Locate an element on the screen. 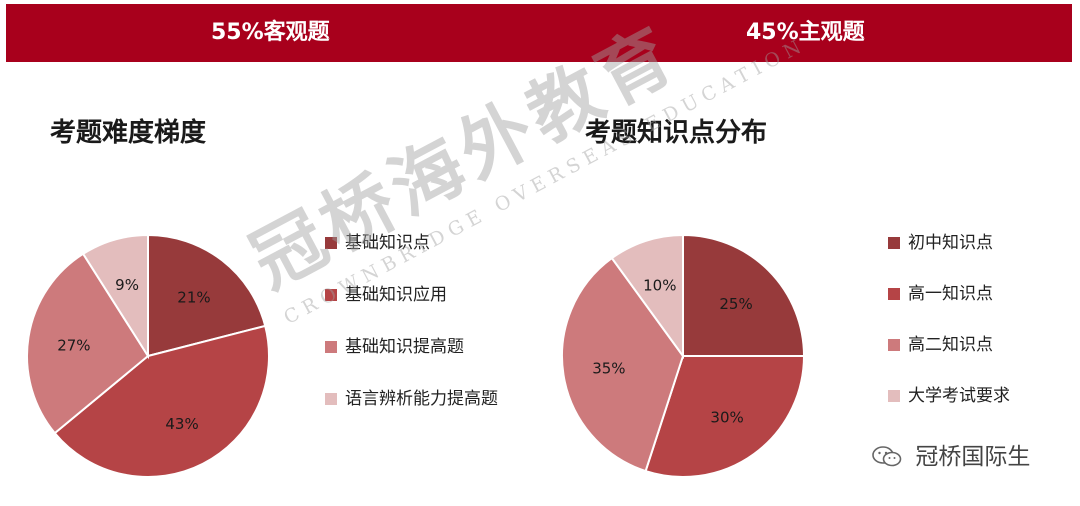 Image resolution: width=1080 pixels, height=506 pixels. legend-item: 高一知识点 is located at coordinates (940, 294).